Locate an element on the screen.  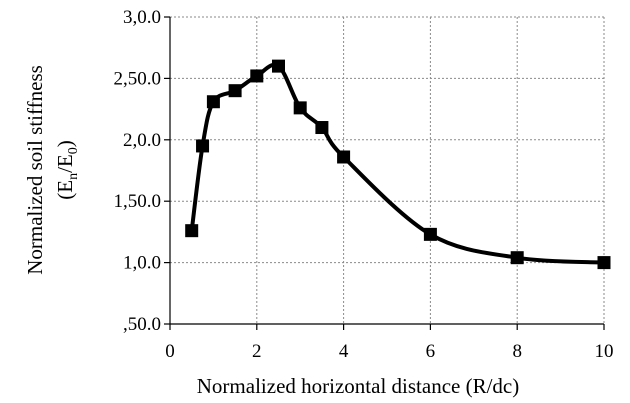
x-tick-label-0: 0 is located at coordinates (170, 351).